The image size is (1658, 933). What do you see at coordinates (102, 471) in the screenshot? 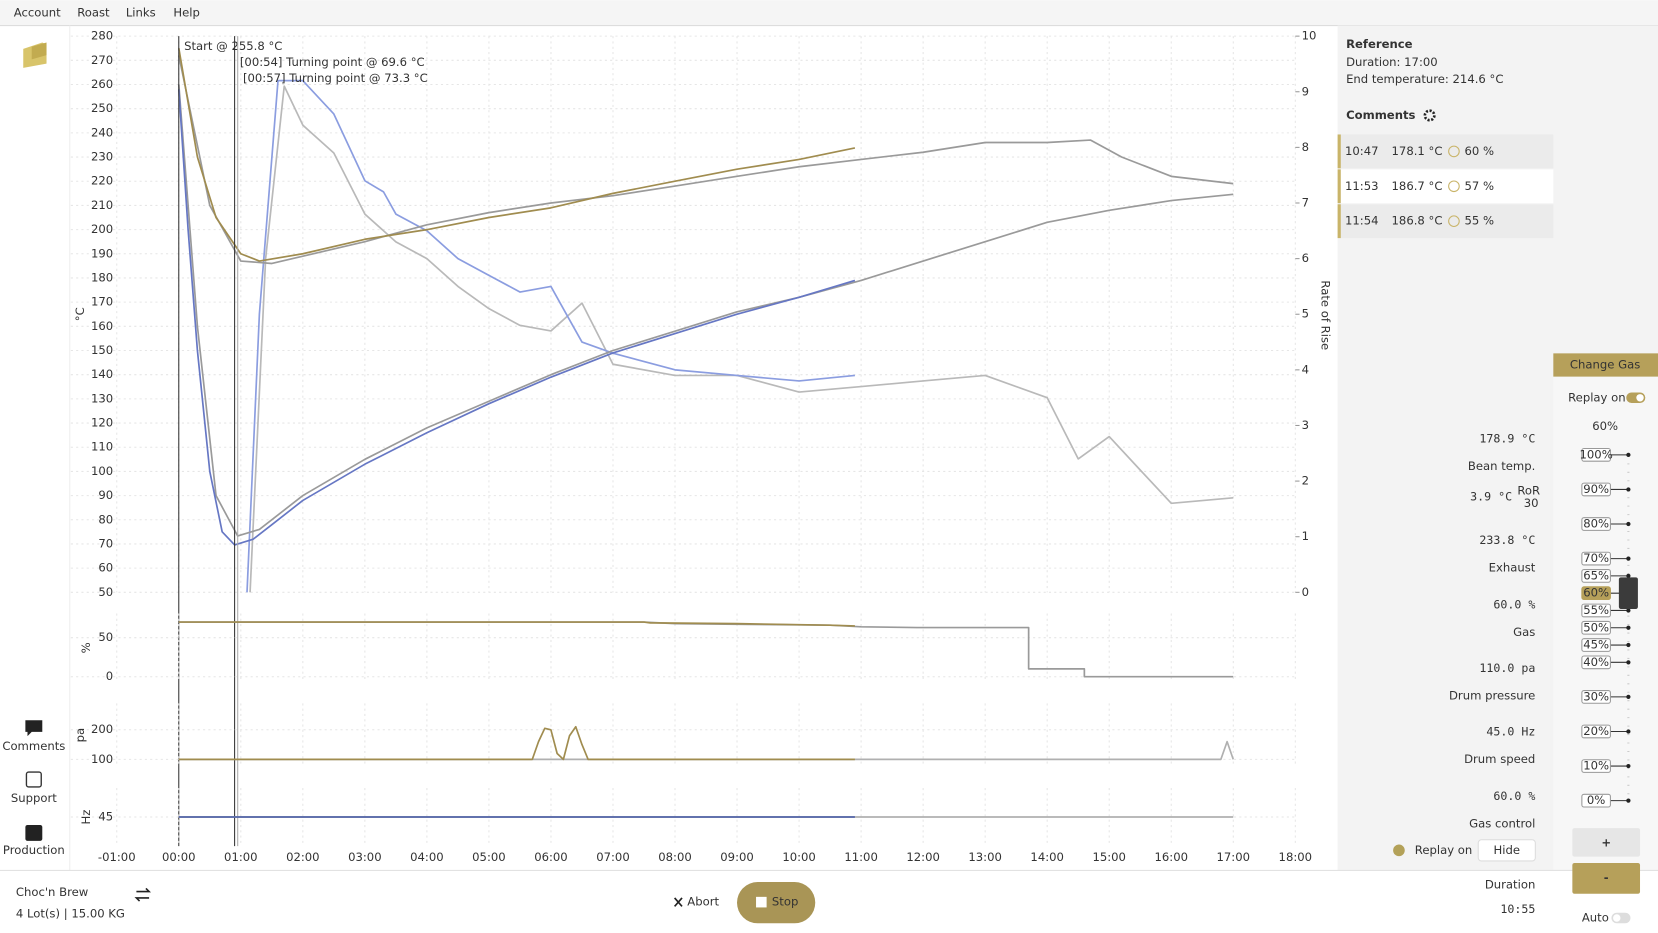
I see `y-tick-label: 100` at bounding box center [102, 471].